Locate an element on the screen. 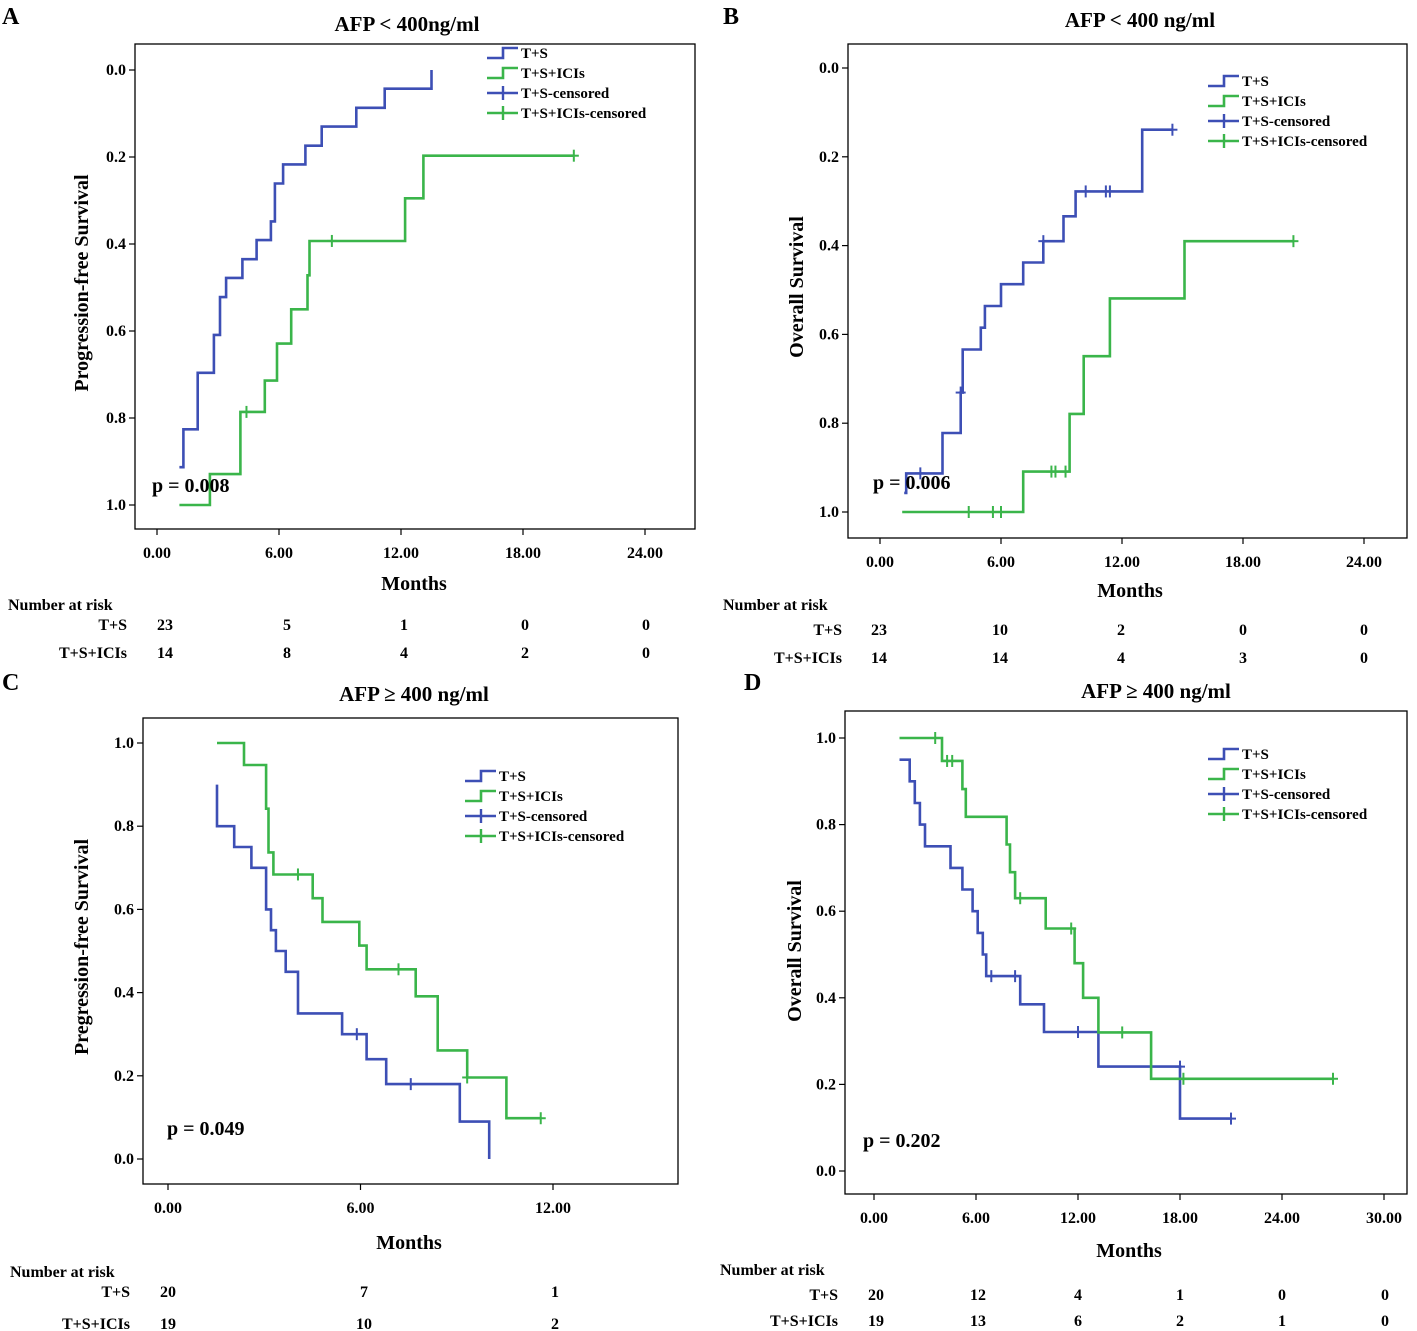  p-value: p = 0.202 is located at coordinates (902, 1141).